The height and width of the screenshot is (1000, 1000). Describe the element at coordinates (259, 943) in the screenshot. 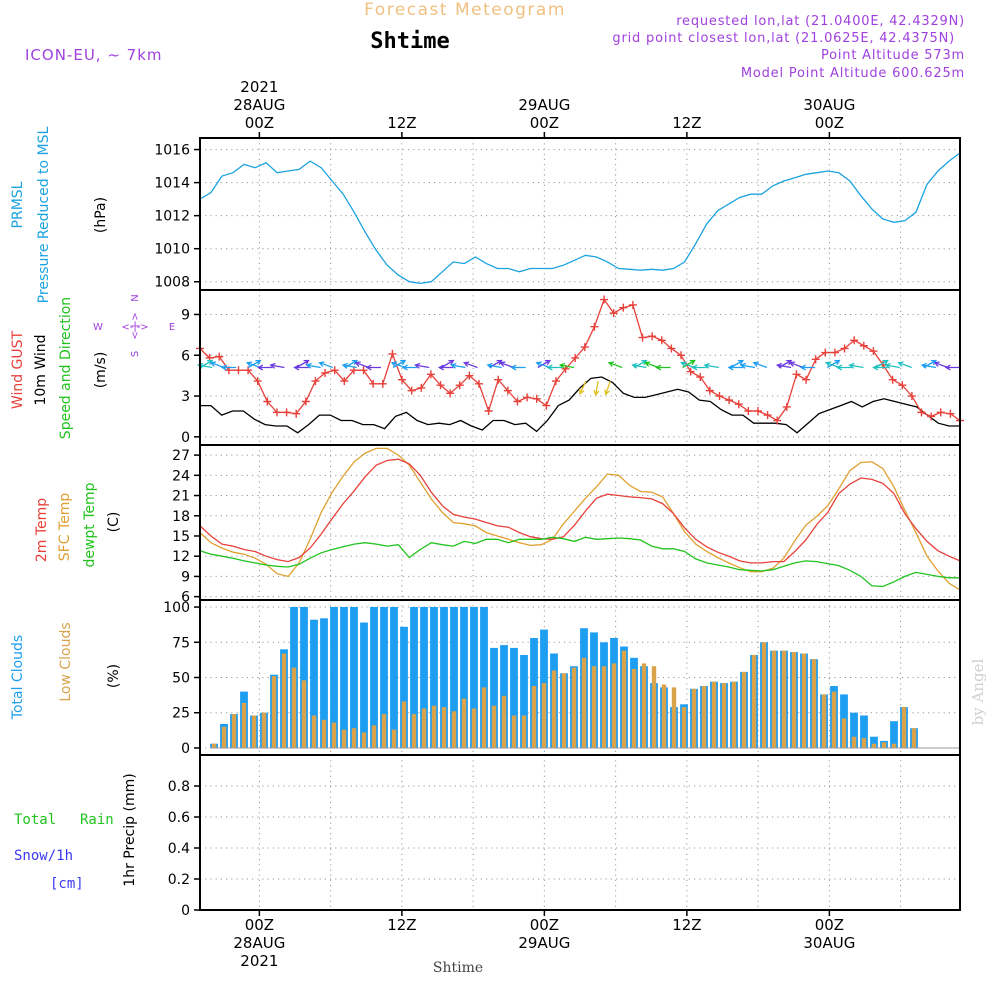

I see `time-date-label: 28AUG` at that location.